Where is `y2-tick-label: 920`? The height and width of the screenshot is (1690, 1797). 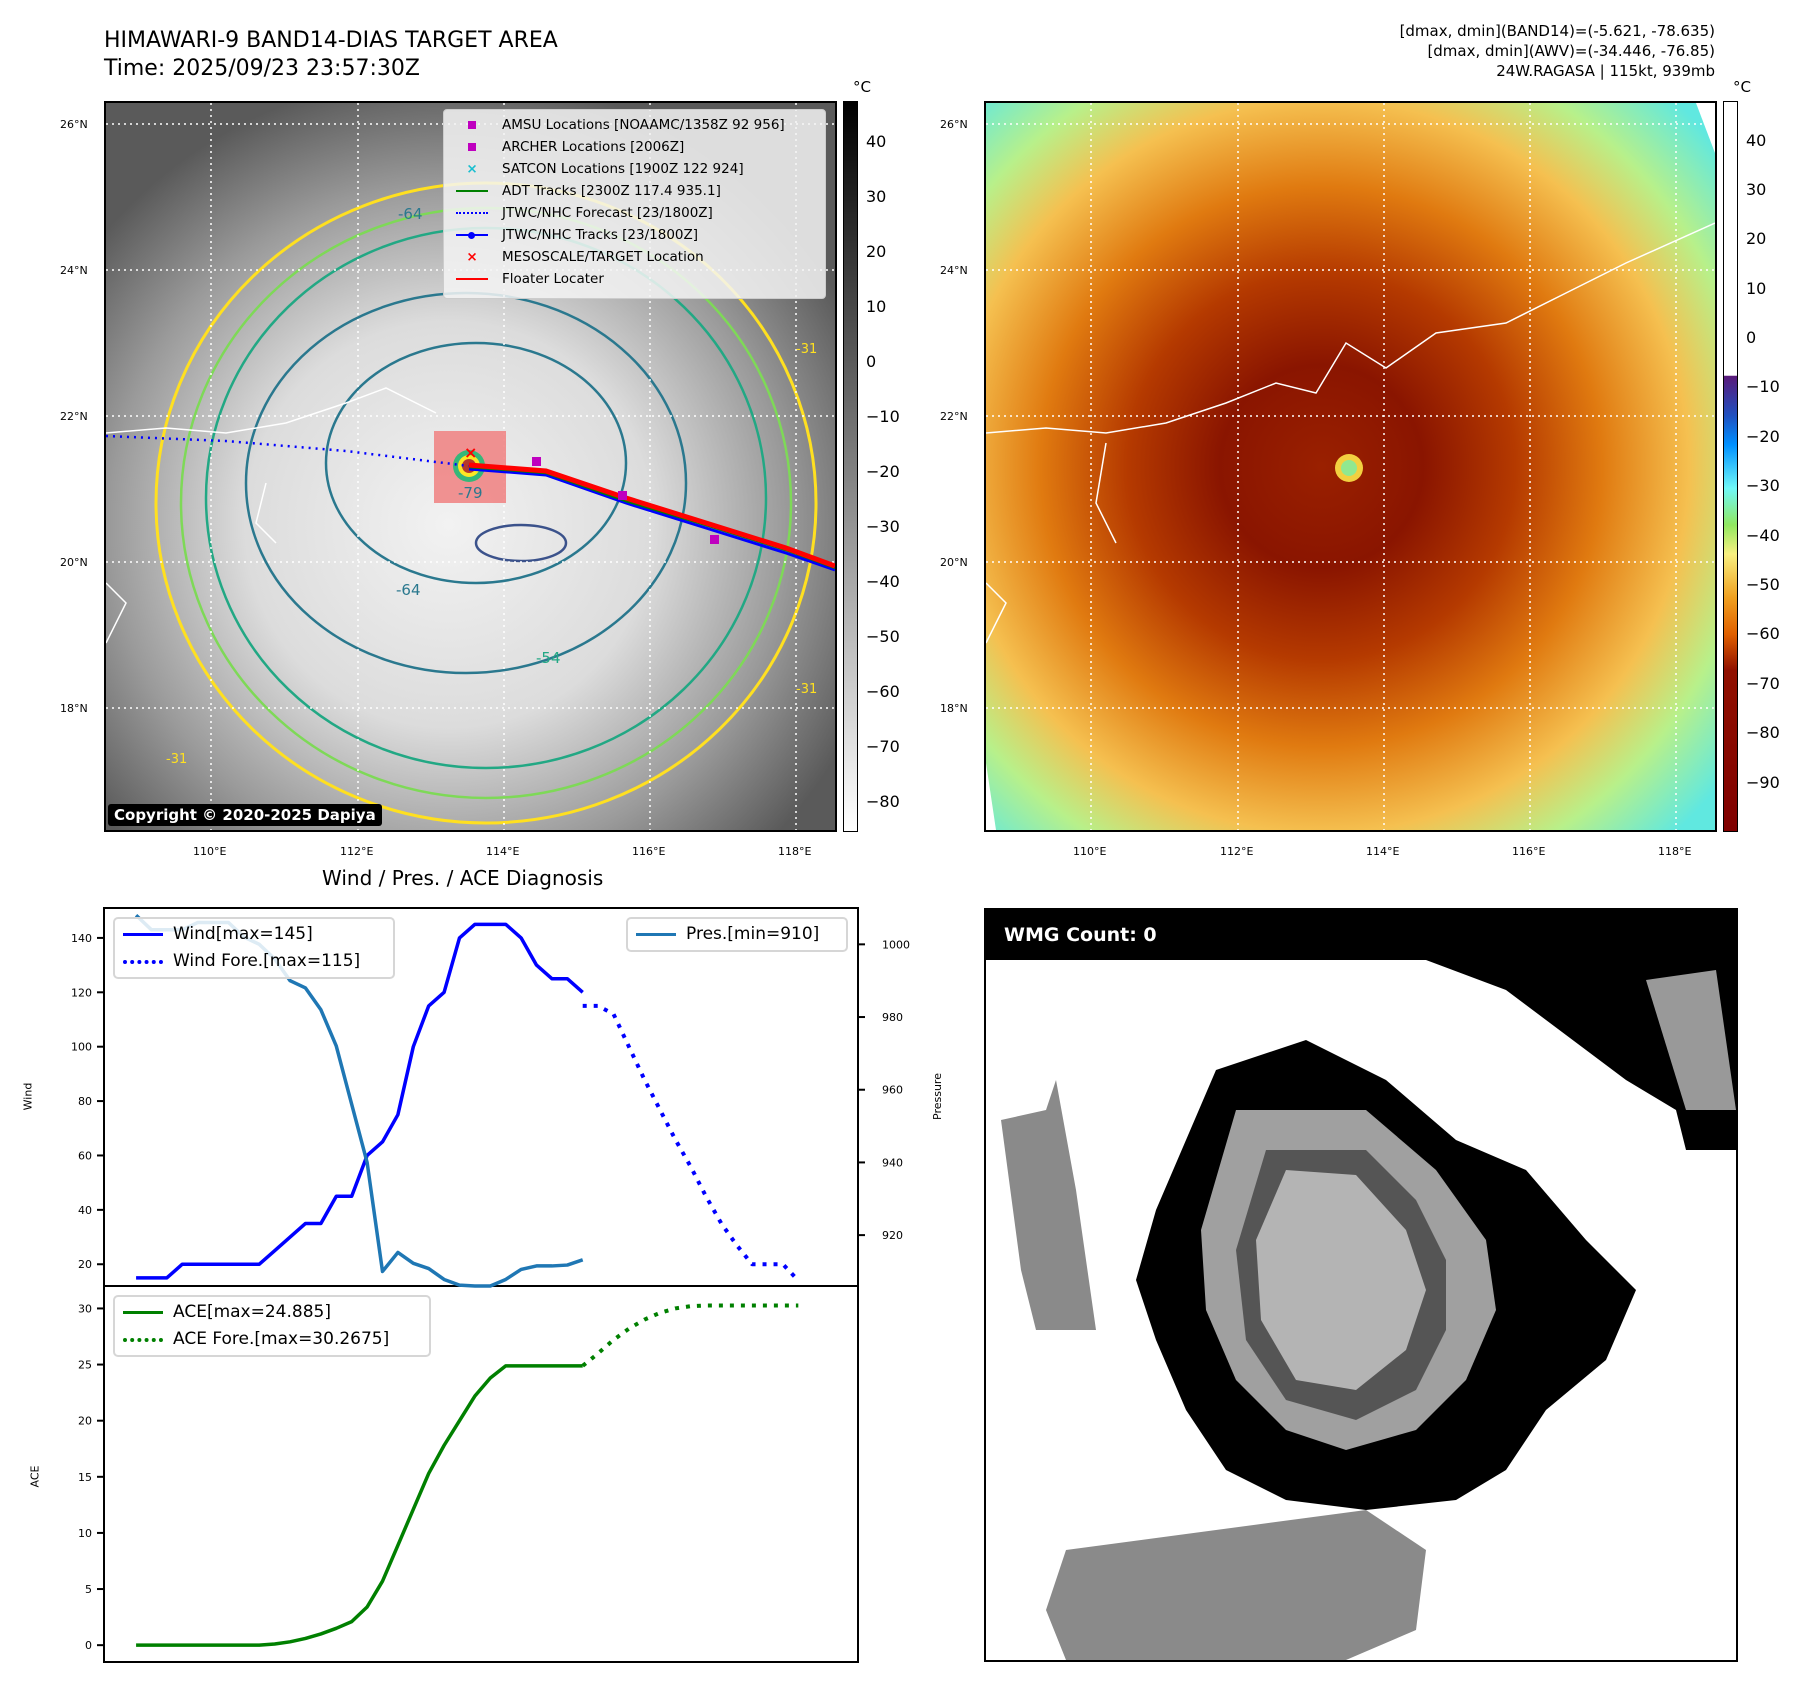
y2-tick-label: 920 is located at coordinates (892, 1235).